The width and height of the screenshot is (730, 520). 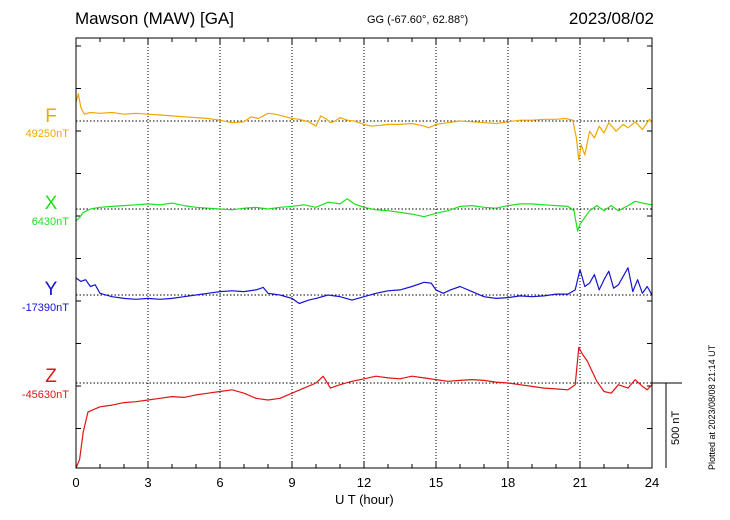 I want to click on geographic-coords: GG (-67.60°, 62.88°), so click(x=418, y=20).